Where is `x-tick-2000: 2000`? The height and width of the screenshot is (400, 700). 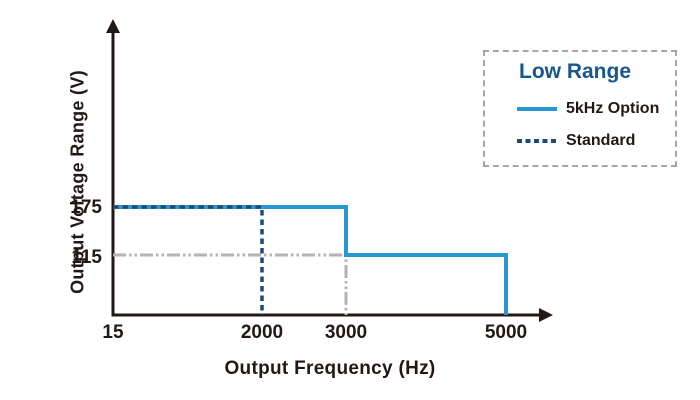 x-tick-2000: 2000 is located at coordinates (262, 332).